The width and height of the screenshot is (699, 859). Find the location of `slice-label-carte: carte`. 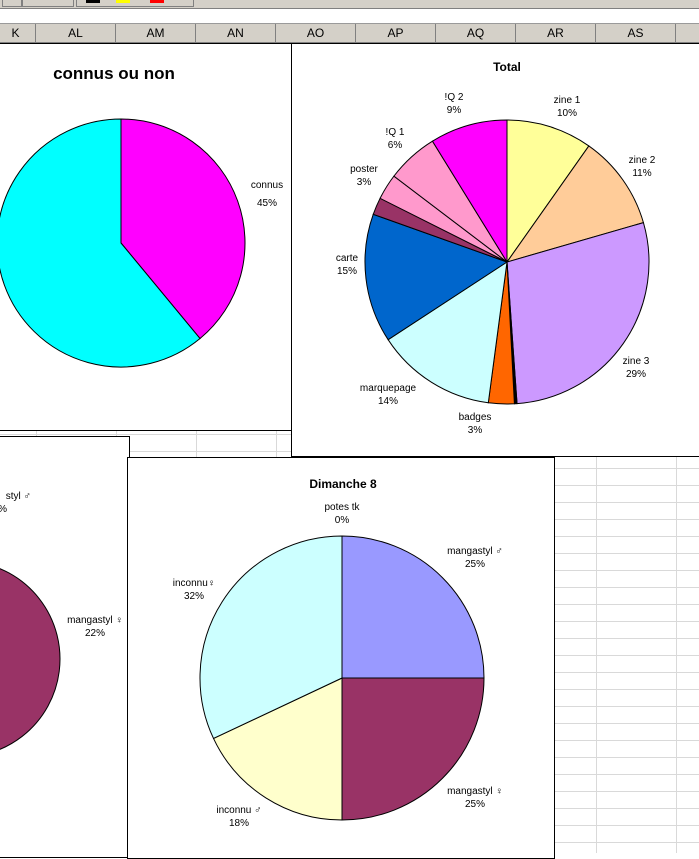

slice-label-carte: carte is located at coordinates (347, 258).